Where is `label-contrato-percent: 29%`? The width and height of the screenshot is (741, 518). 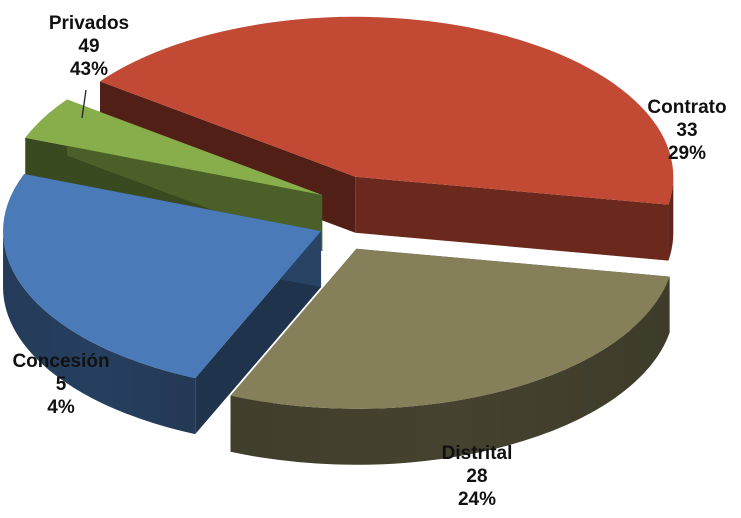
label-contrato-percent: 29% is located at coordinates (687, 153).